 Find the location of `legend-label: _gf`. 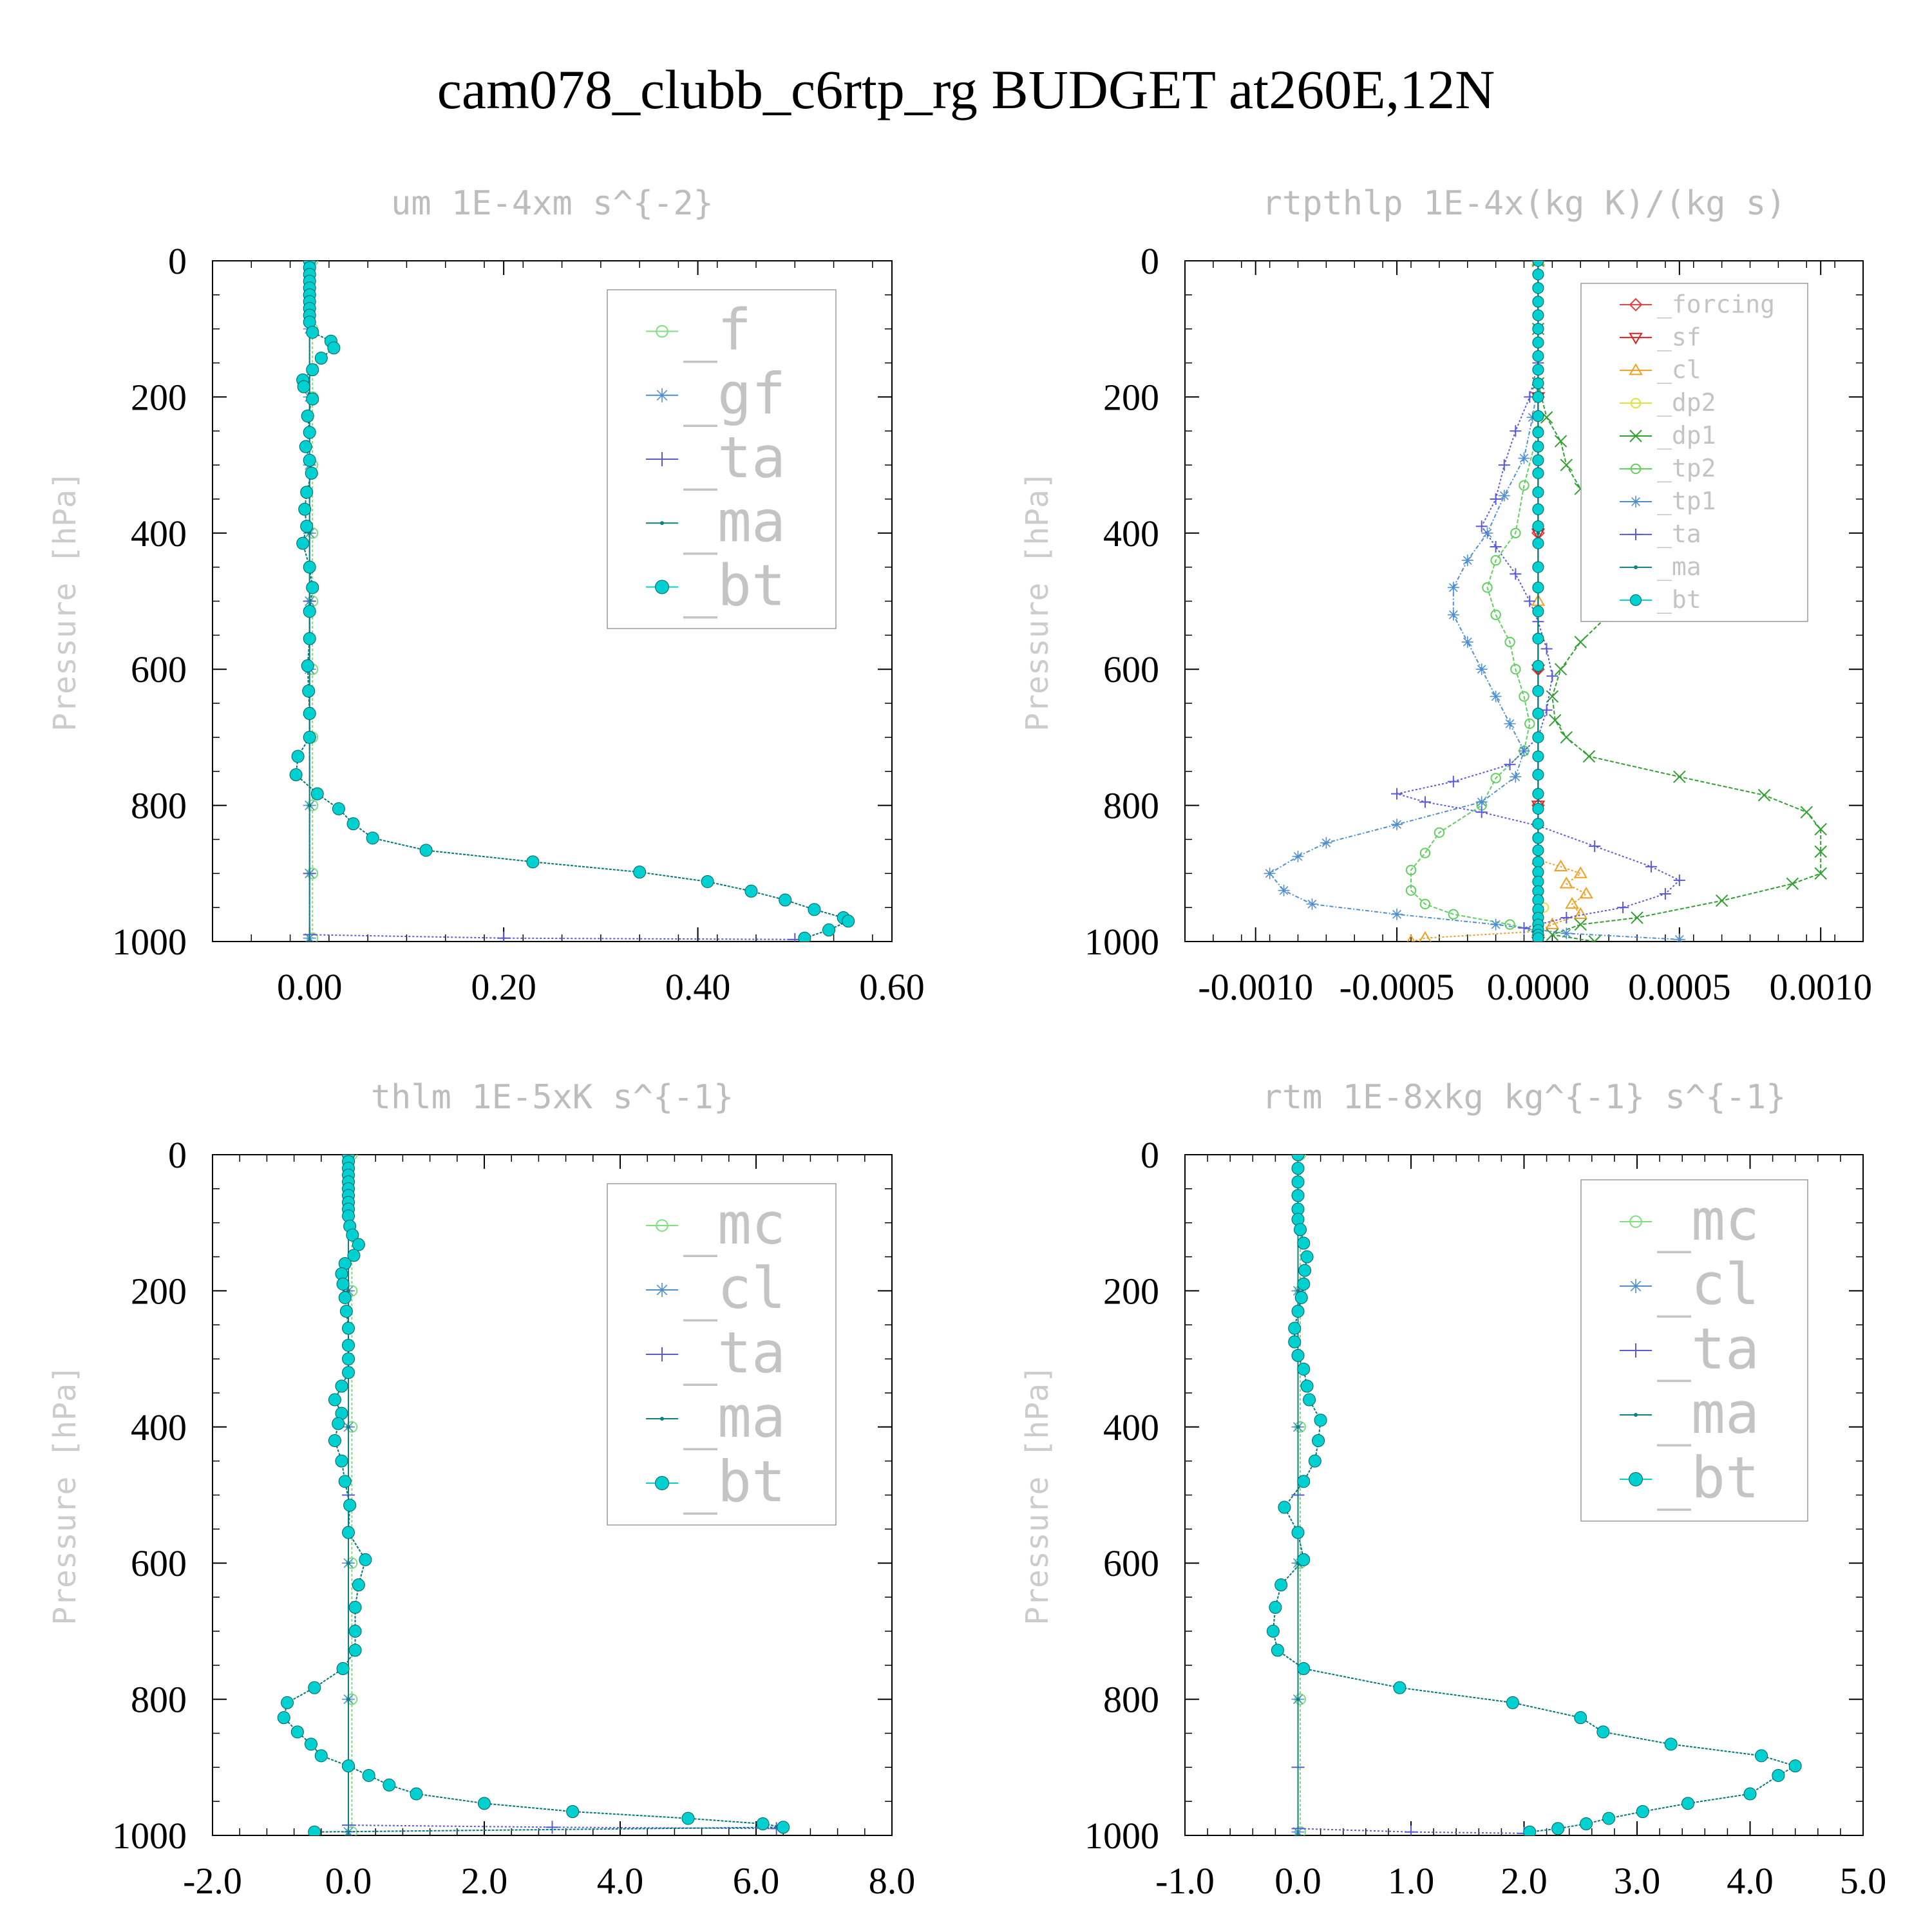

legend-label: _gf is located at coordinates (734, 394).